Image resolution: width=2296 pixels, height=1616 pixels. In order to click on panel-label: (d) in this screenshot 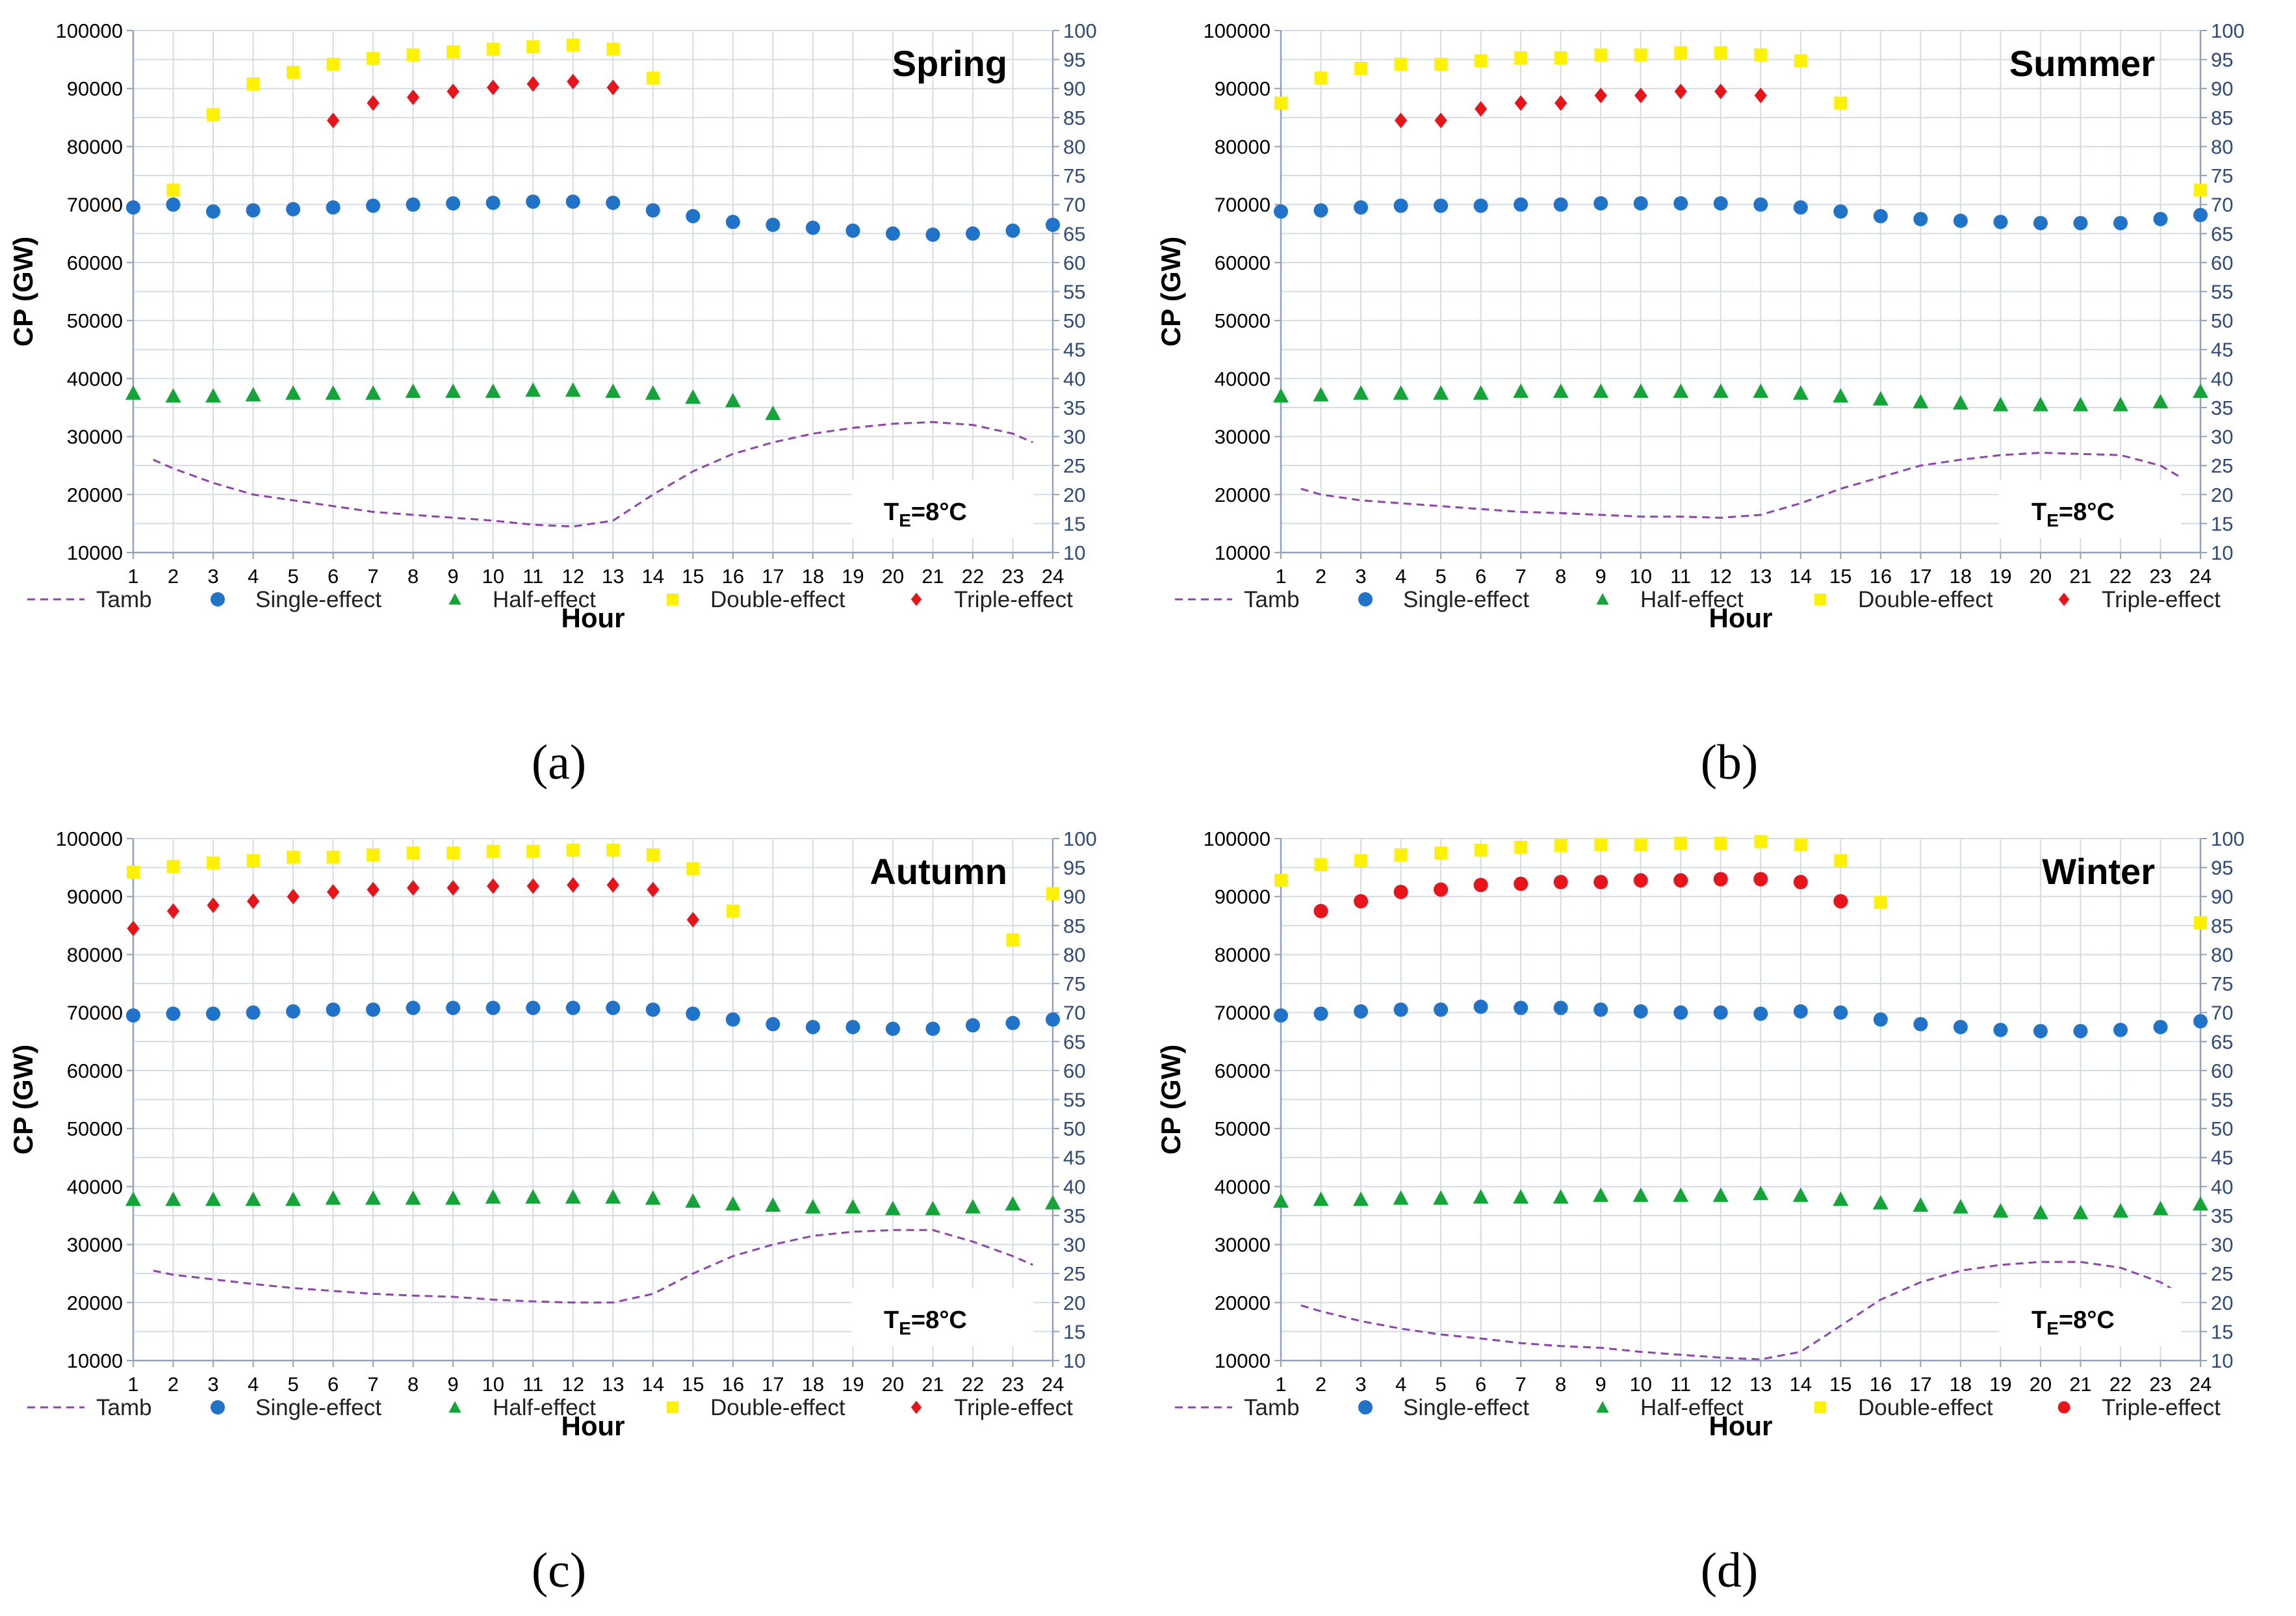, I will do `click(1730, 1570)`.